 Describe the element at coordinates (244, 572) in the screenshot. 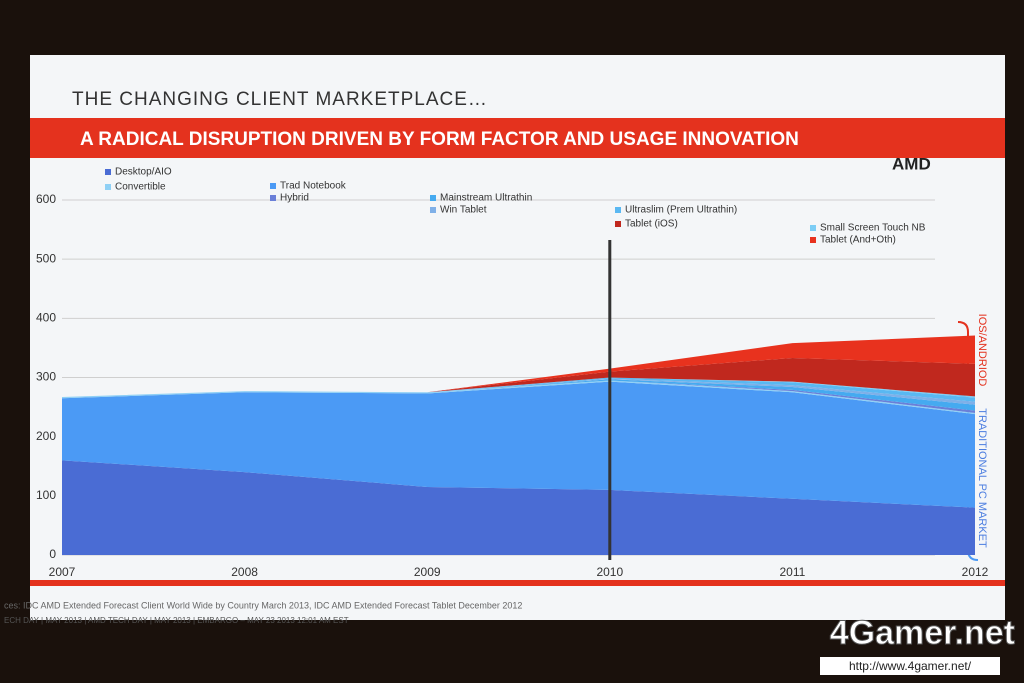

I see `x-tick-label: 2008` at that location.